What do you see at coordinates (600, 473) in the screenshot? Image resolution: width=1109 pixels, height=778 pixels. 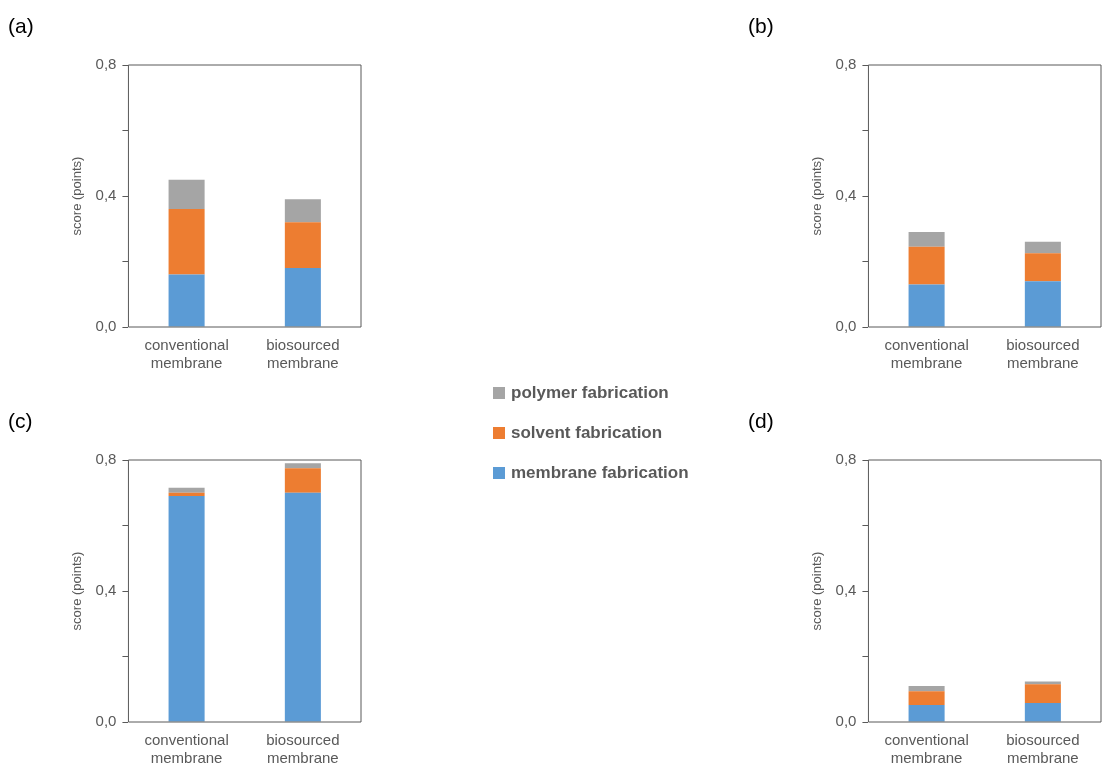 I see `legend-label: membrane fabrication` at bounding box center [600, 473].